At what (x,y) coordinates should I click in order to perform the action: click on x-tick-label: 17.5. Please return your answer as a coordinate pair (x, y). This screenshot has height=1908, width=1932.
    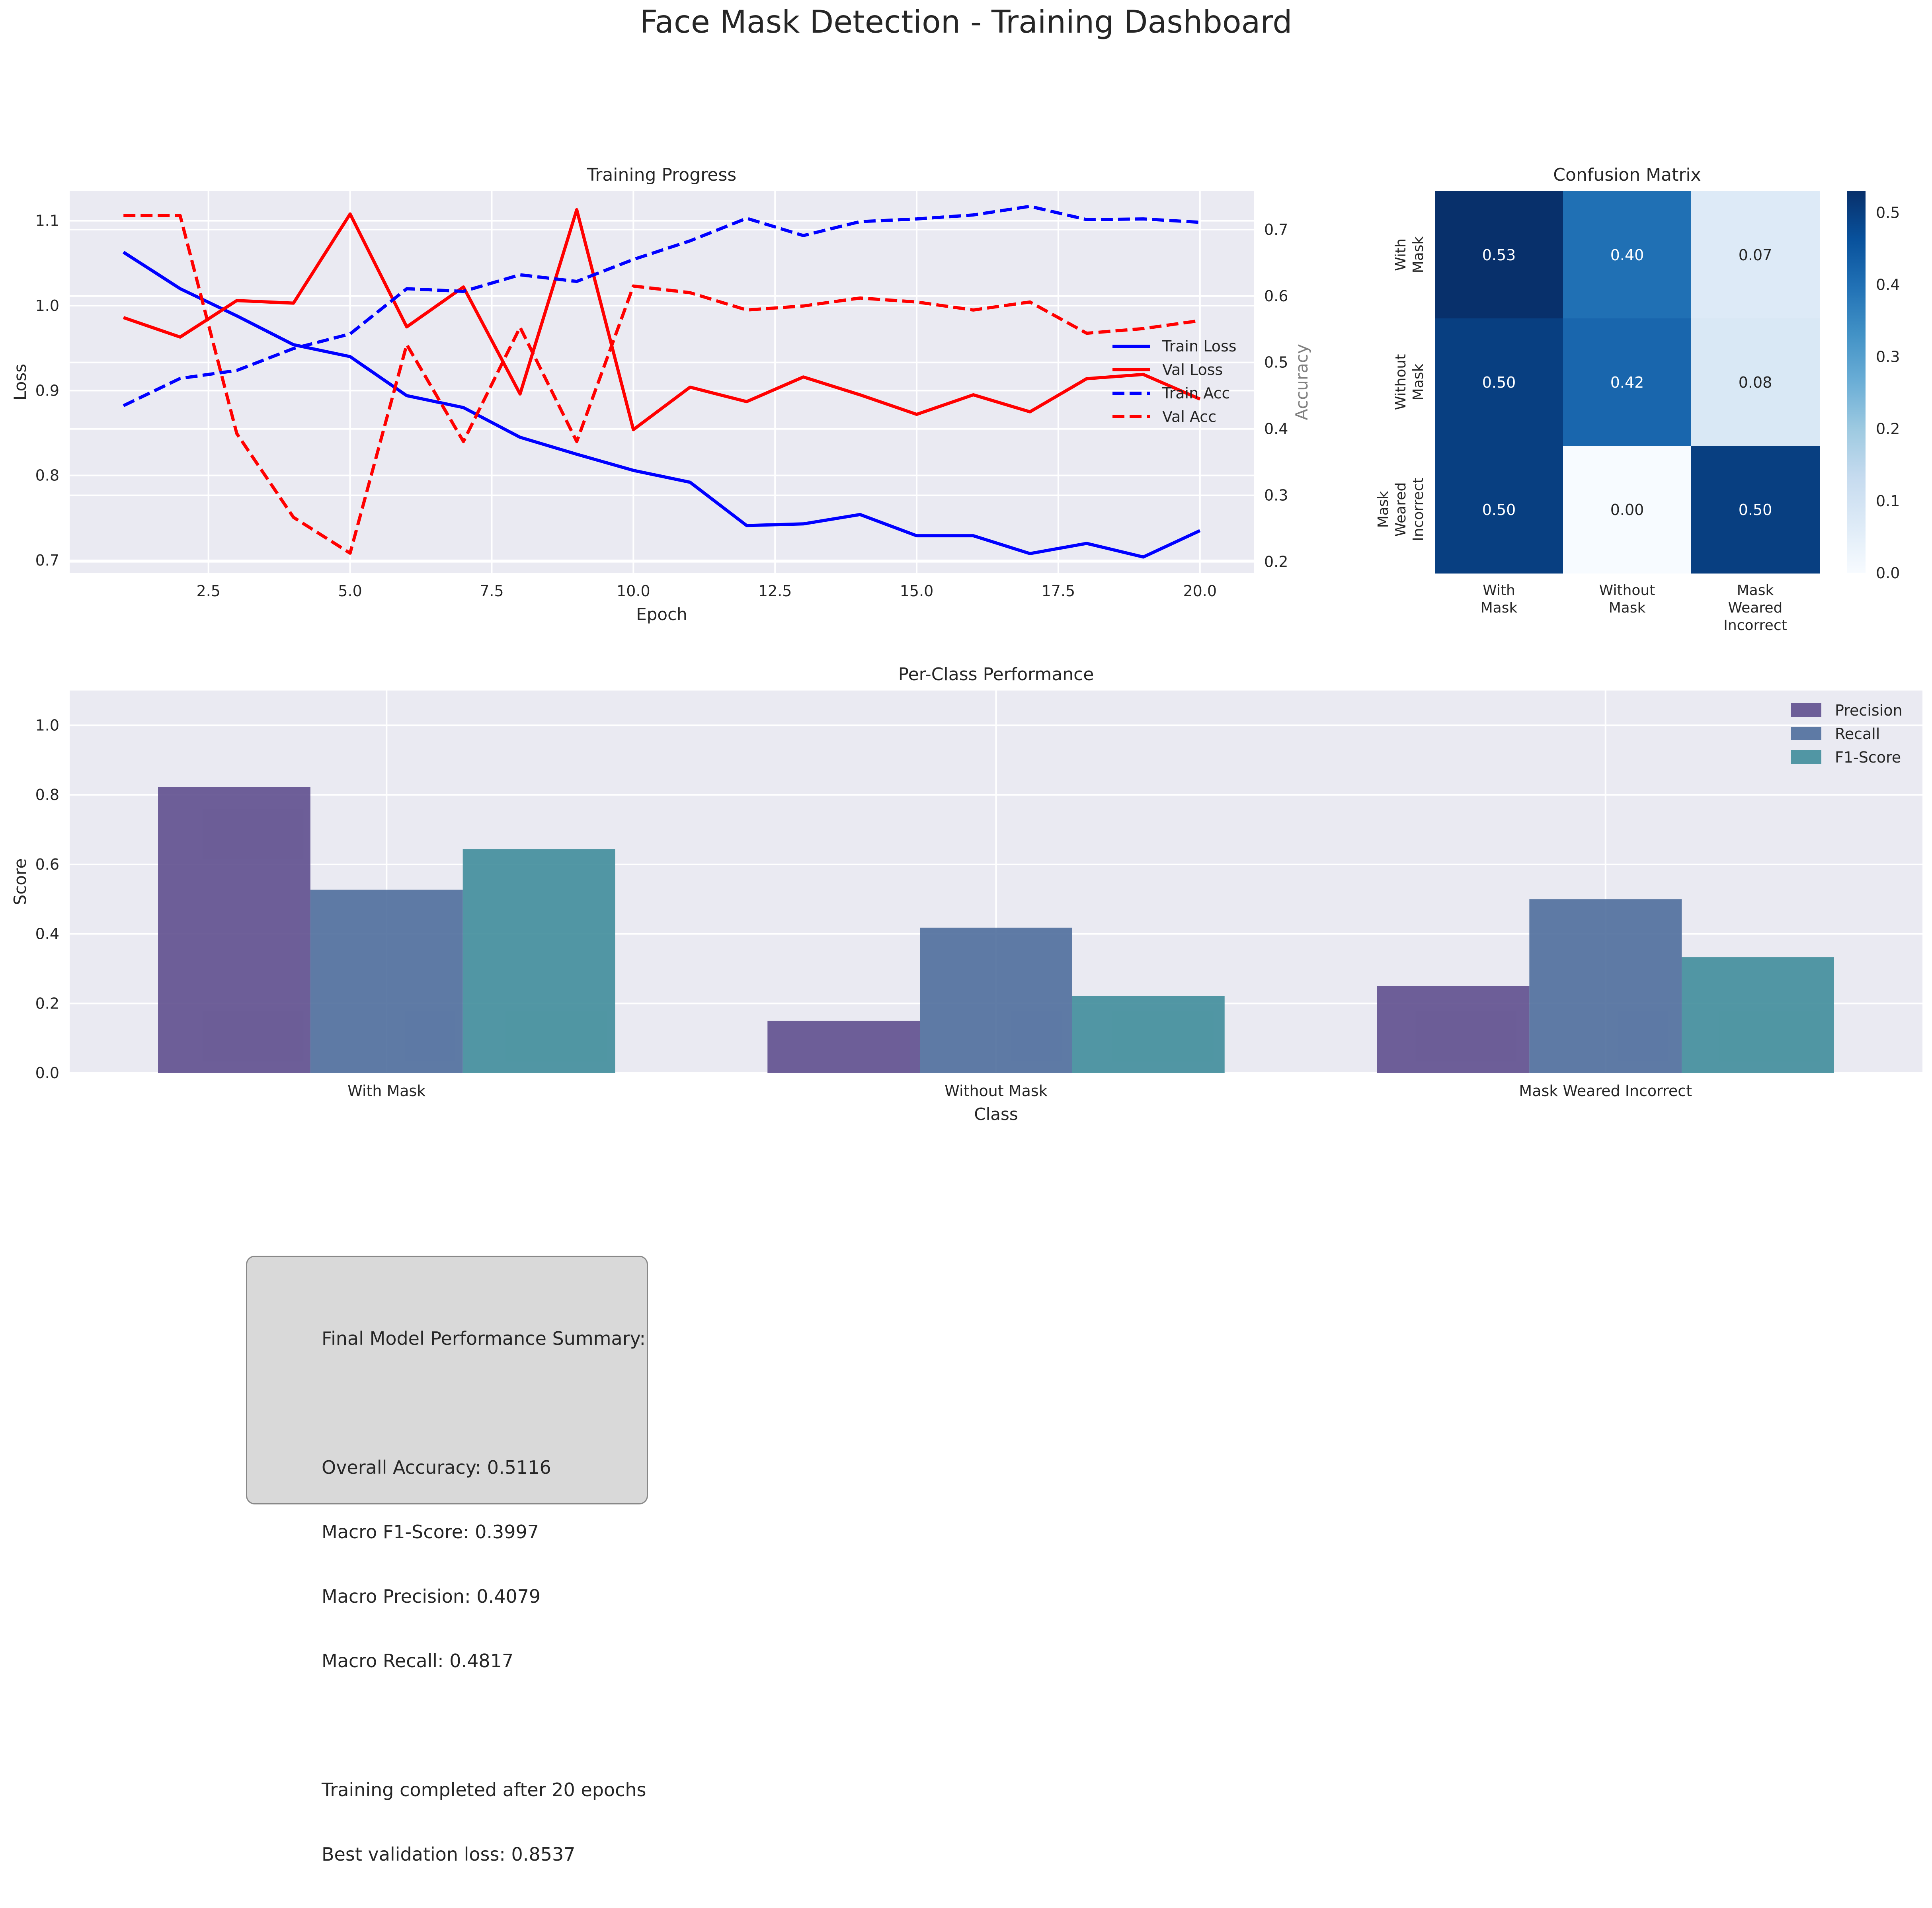
    Looking at the image, I should click on (1058, 591).